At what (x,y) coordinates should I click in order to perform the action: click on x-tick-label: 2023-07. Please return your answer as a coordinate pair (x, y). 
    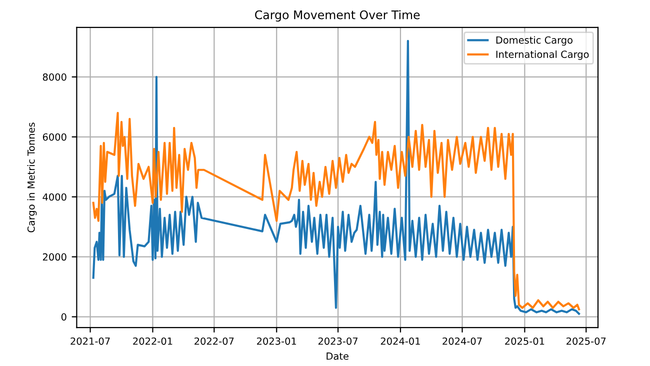
    Looking at the image, I should click on (338, 341).